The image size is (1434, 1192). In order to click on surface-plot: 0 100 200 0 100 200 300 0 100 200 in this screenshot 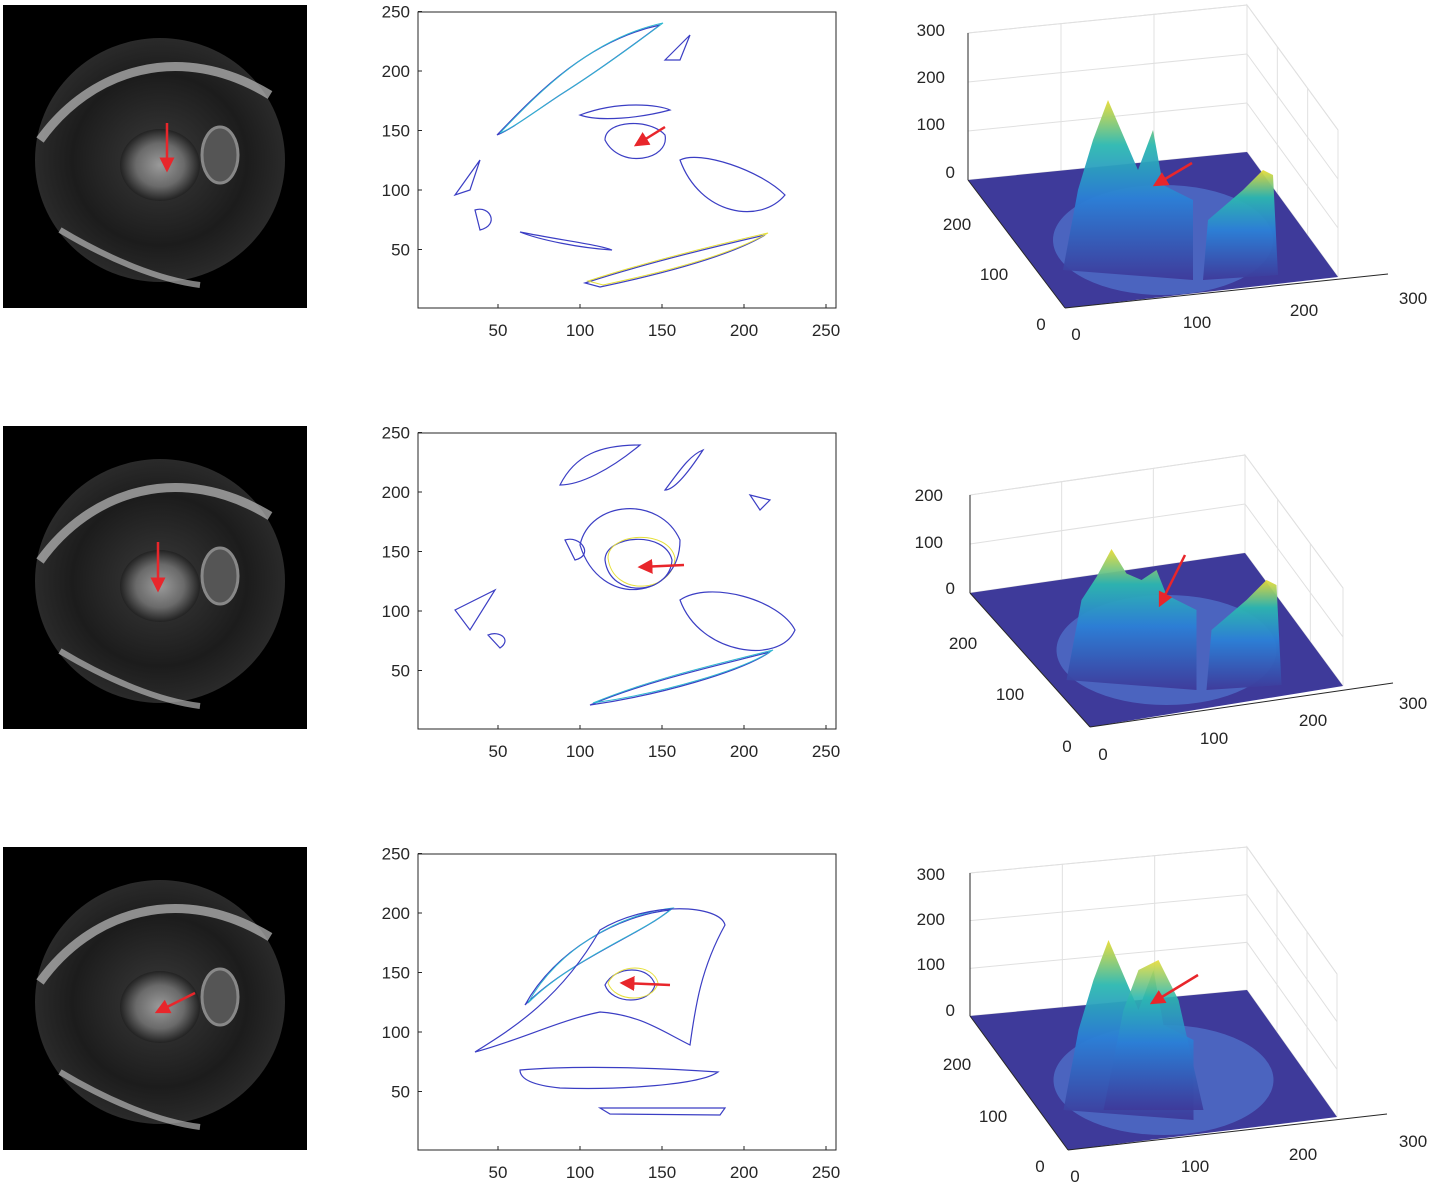, I will do `click(1171, 608)`.